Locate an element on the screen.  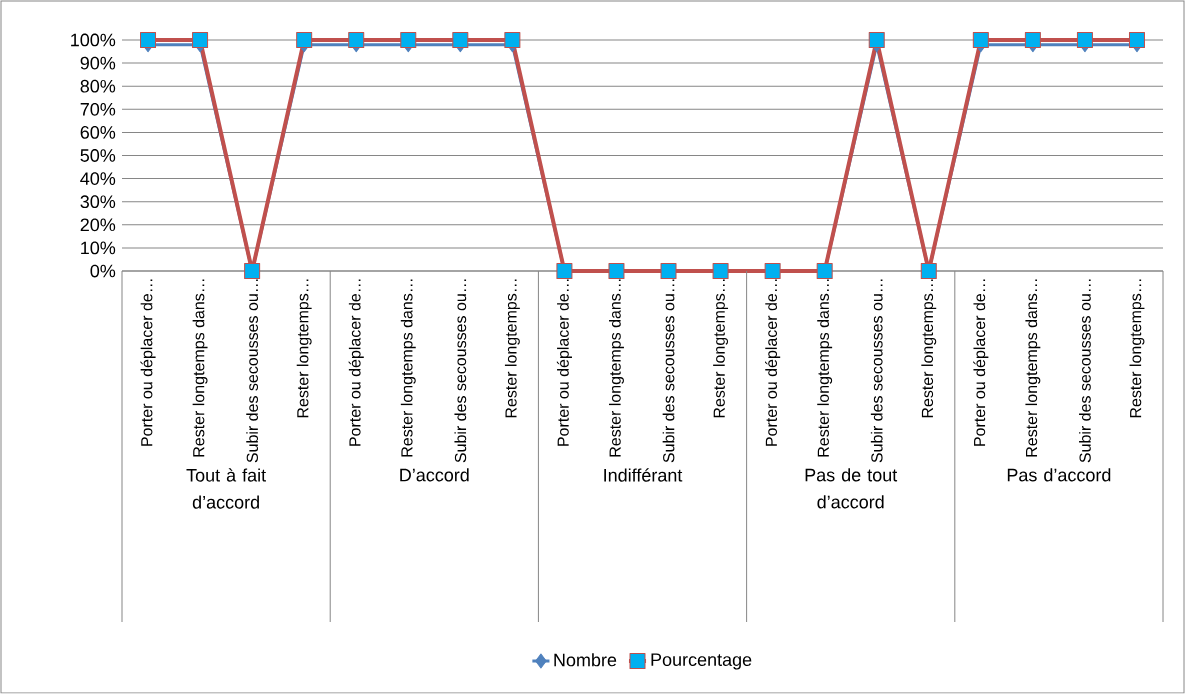
y-tick-label: 60% is located at coordinates (98, 132).